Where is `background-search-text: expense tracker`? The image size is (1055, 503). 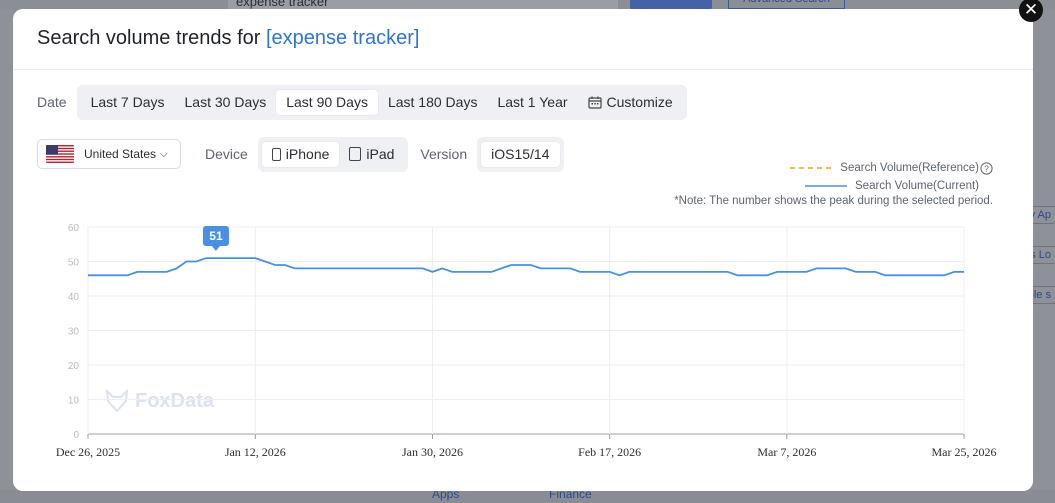 background-search-text: expense tracker is located at coordinates (282, 4).